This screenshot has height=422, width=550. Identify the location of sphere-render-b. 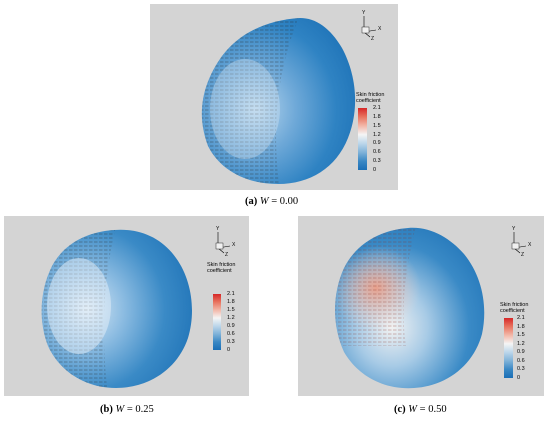
(117, 309).